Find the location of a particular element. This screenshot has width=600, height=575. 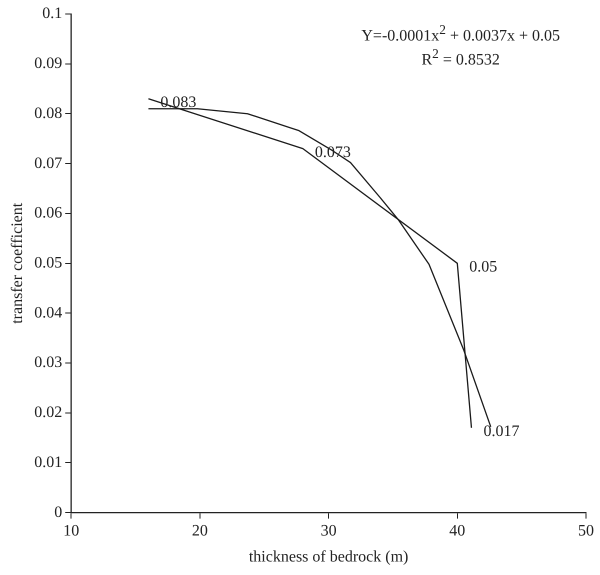

x-tick-label: 40 is located at coordinates (457, 531).